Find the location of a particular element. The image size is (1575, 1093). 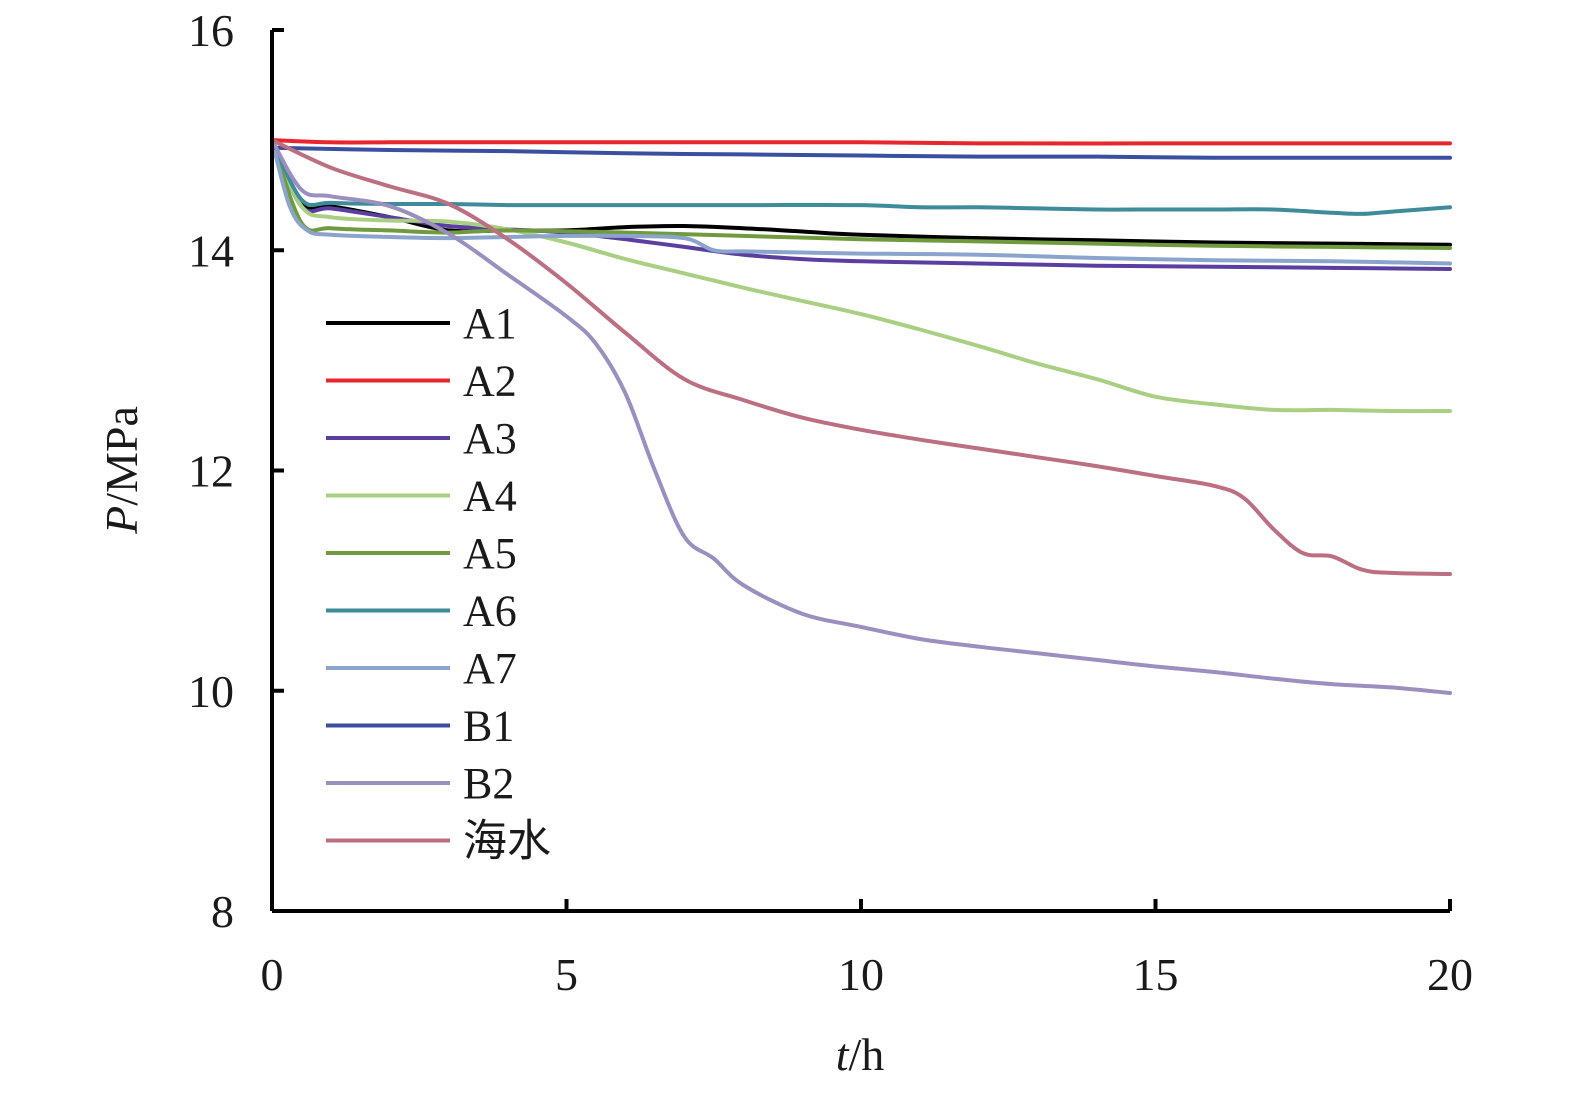

y-tick-label: 12 is located at coordinates (211, 471).